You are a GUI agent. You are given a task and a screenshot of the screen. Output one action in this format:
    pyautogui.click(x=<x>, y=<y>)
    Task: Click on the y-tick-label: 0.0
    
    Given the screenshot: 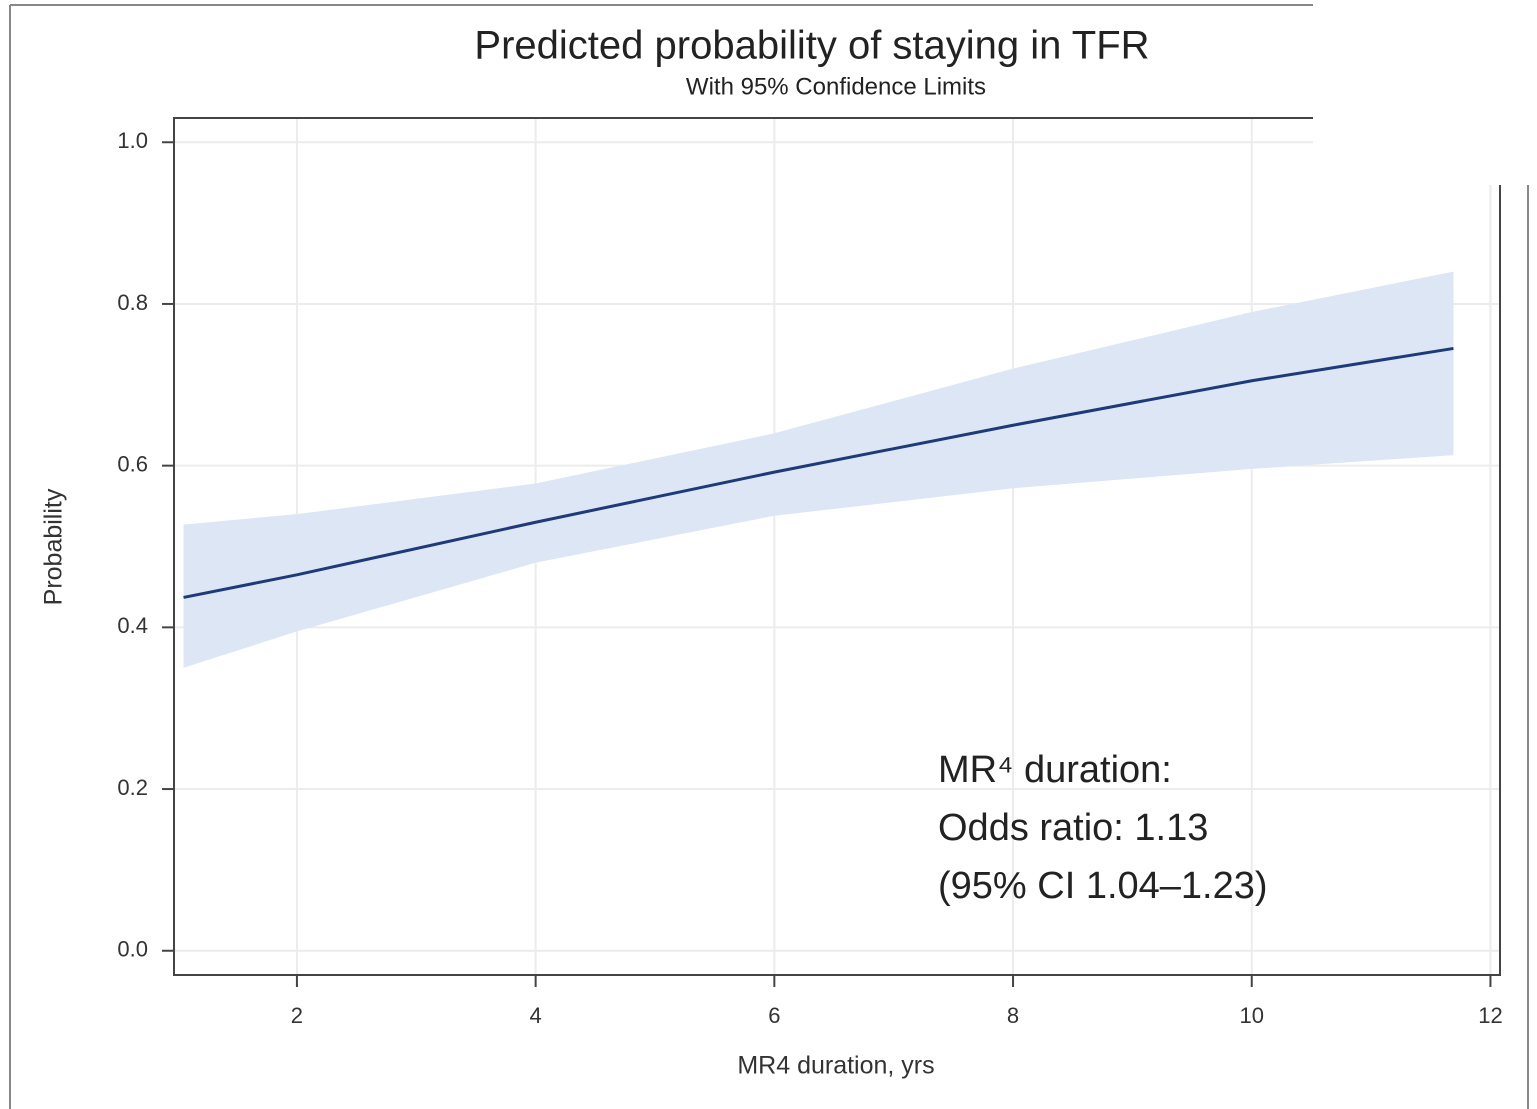 What is the action you would take?
    pyautogui.click(x=132, y=949)
    